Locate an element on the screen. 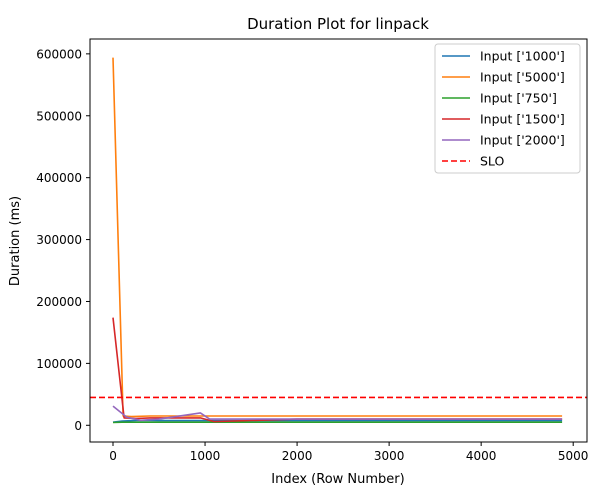  legend-label: Input ['750'] is located at coordinates (518, 98).